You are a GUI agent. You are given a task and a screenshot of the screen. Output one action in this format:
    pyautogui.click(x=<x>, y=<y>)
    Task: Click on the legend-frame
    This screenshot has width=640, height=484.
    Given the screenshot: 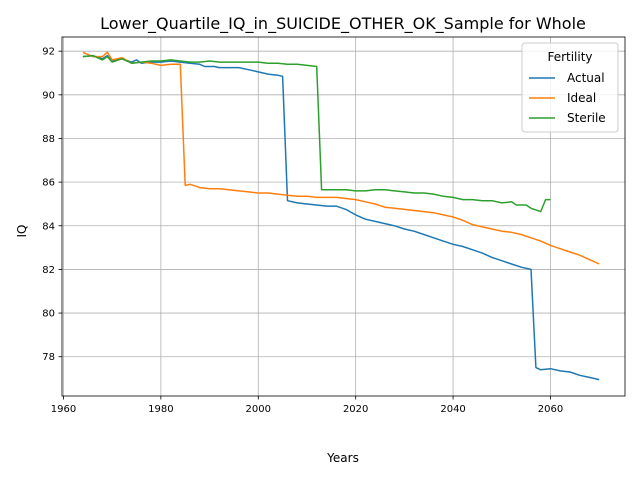 What is the action you would take?
    pyautogui.click(x=570, y=87)
    